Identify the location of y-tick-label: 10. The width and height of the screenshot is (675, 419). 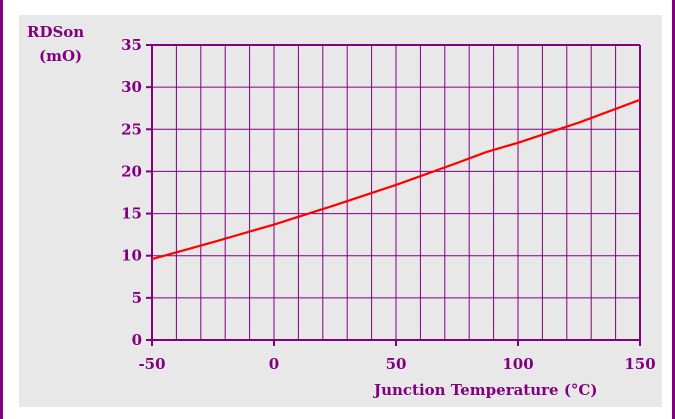
(131, 256).